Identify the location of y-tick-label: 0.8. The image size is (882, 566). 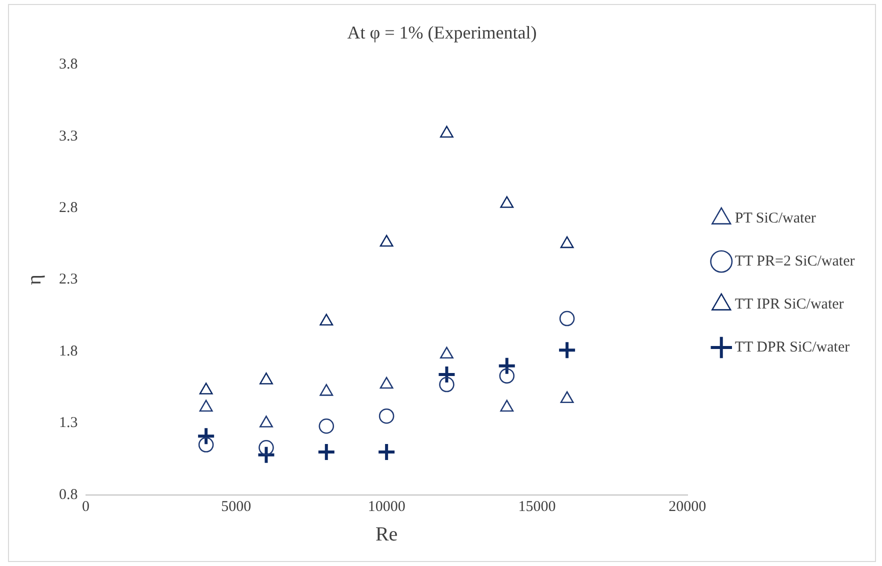
(68, 494).